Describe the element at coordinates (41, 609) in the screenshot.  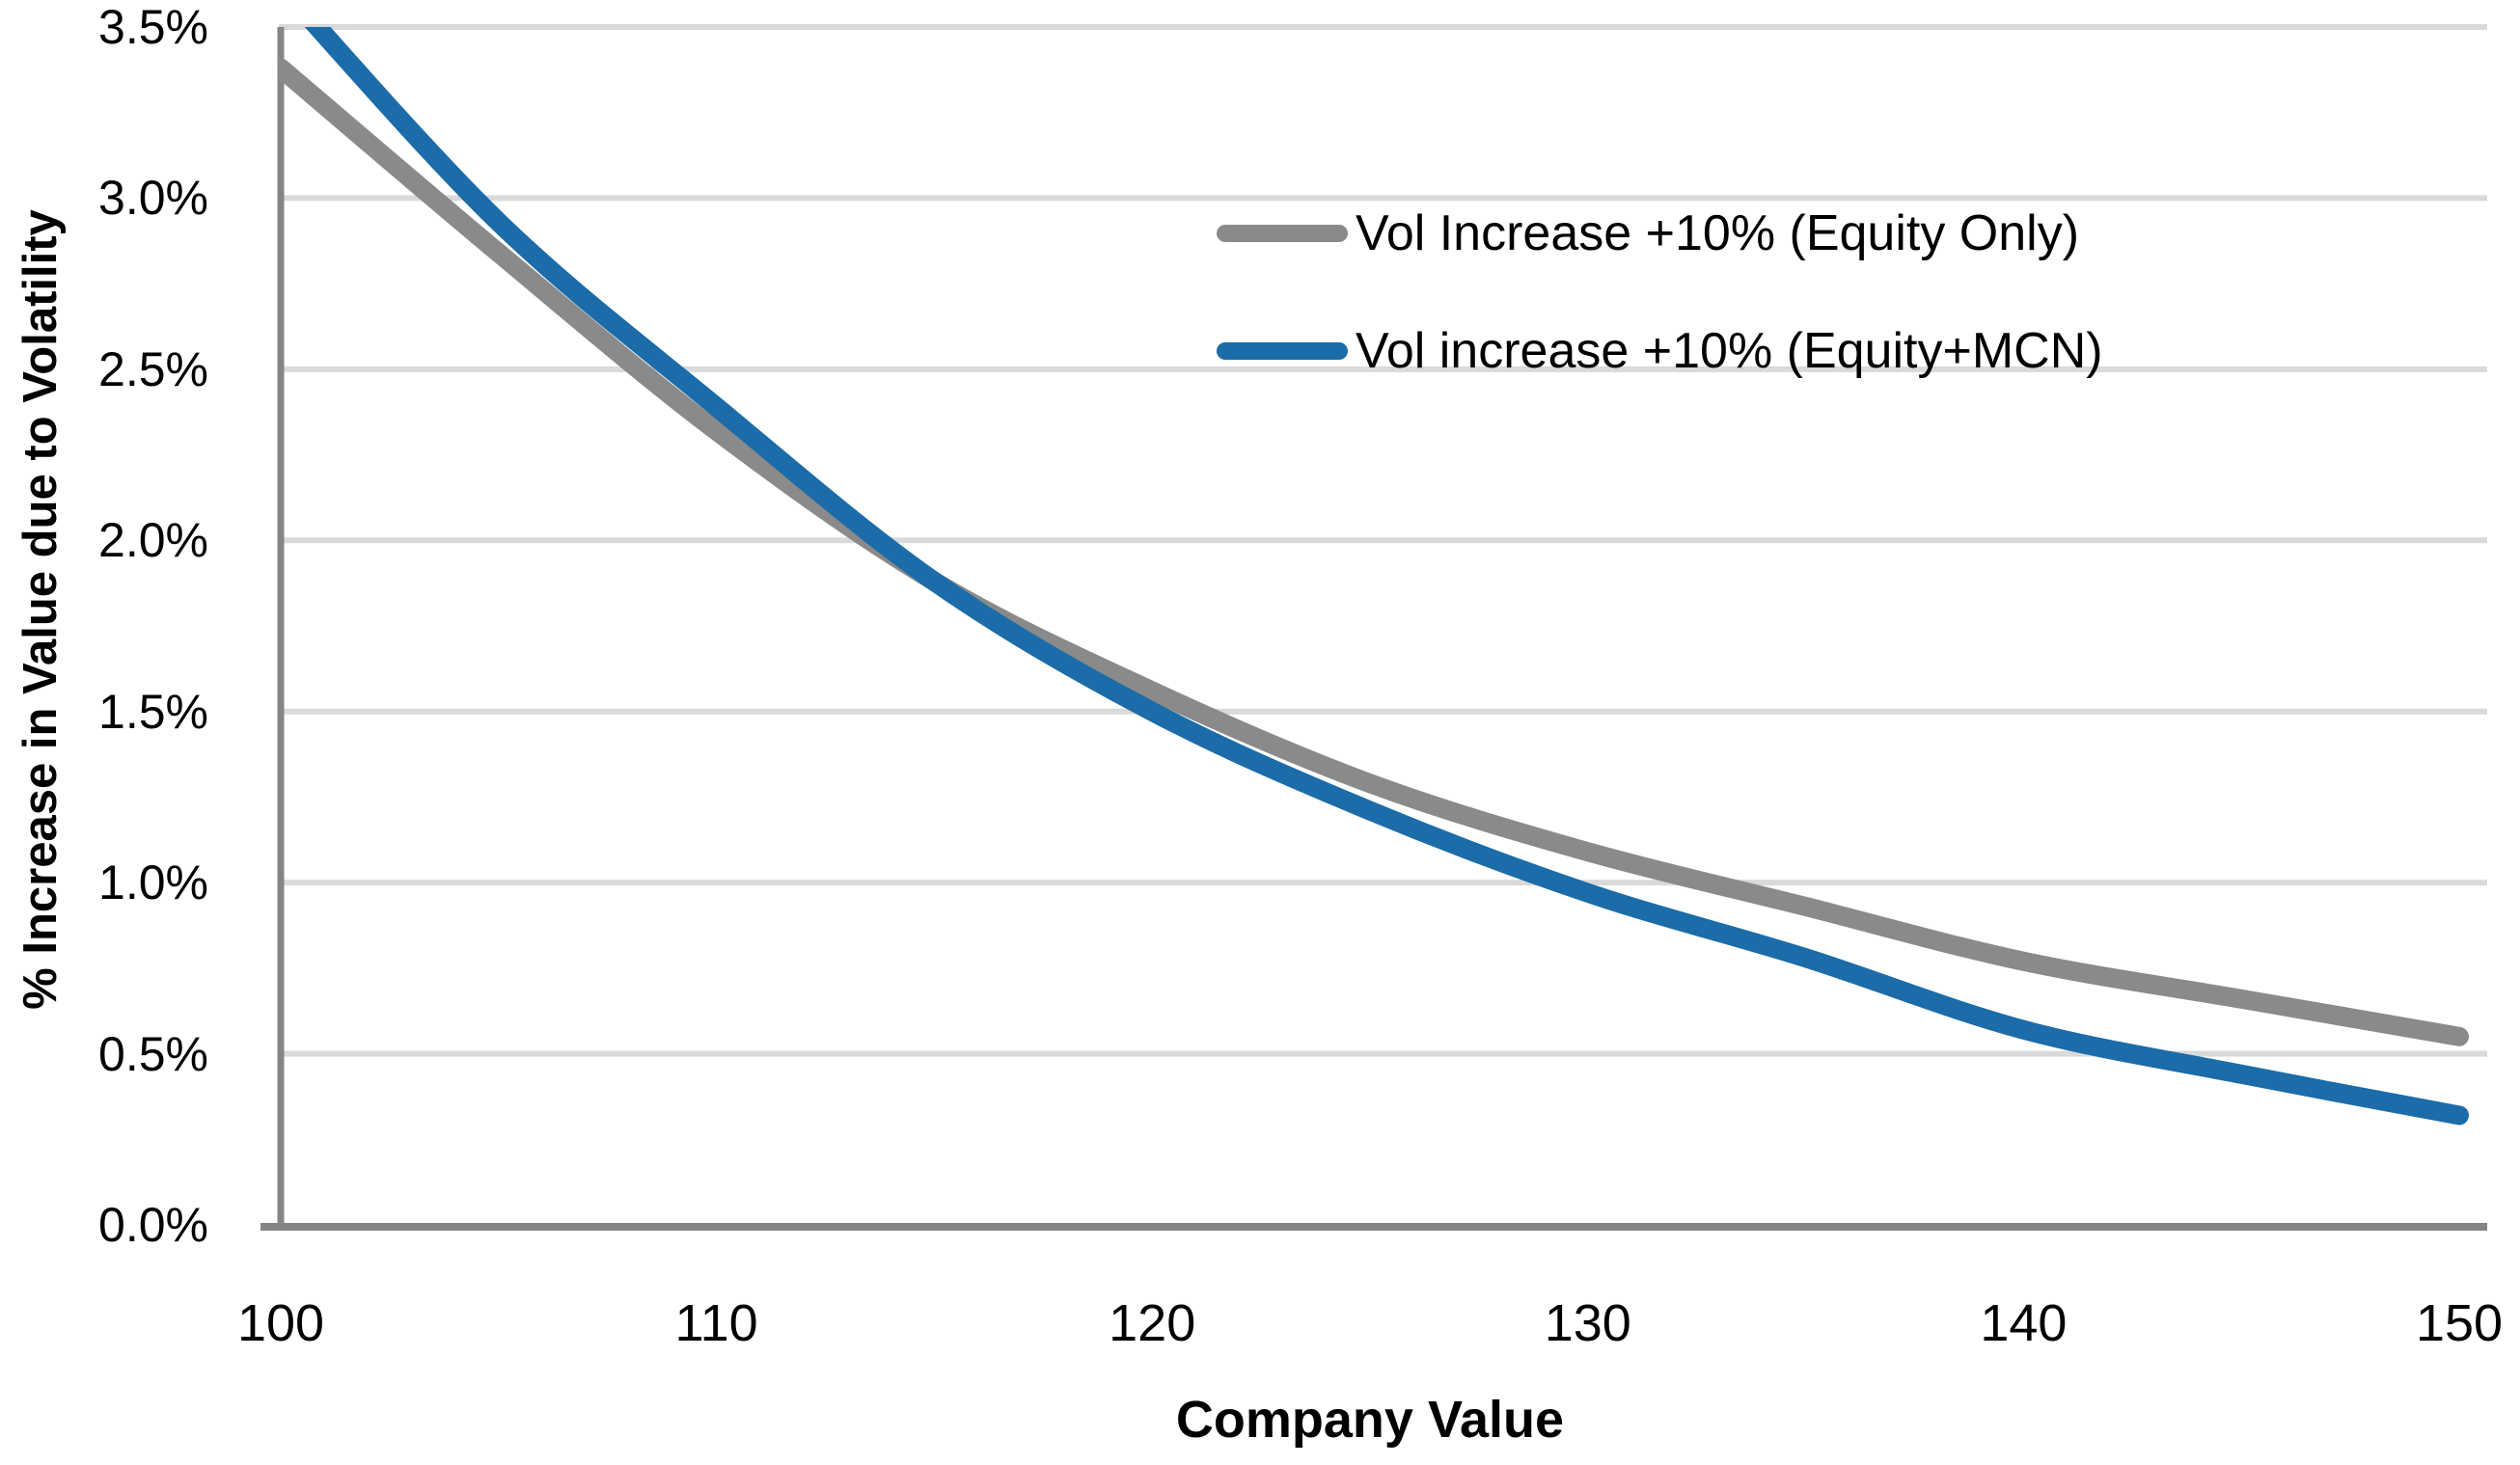
I see `y-axis-title: % Increase in Value due to Volatility` at that location.